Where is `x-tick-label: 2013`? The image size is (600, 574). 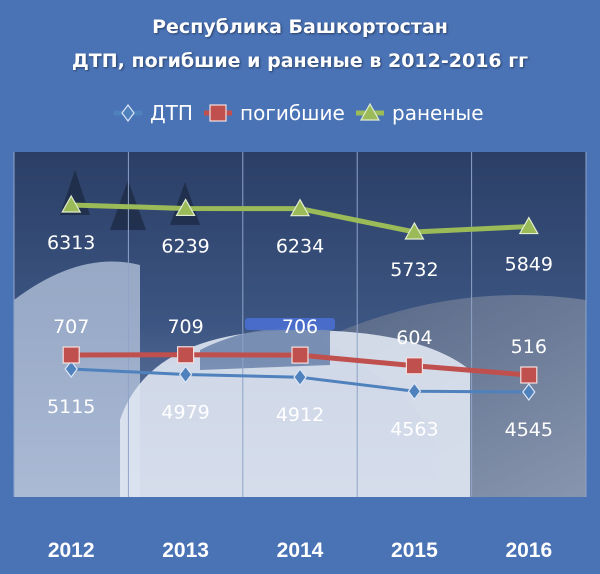
x-tick-label: 2013 is located at coordinates (185, 550).